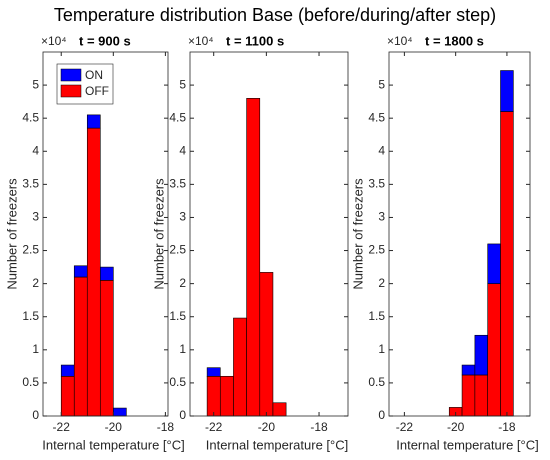 The image size is (550, 460). What do you see at coordinates (97, 91) in the screenshot?
I see `legend-label: OFF` at bounding box center [97, 91].